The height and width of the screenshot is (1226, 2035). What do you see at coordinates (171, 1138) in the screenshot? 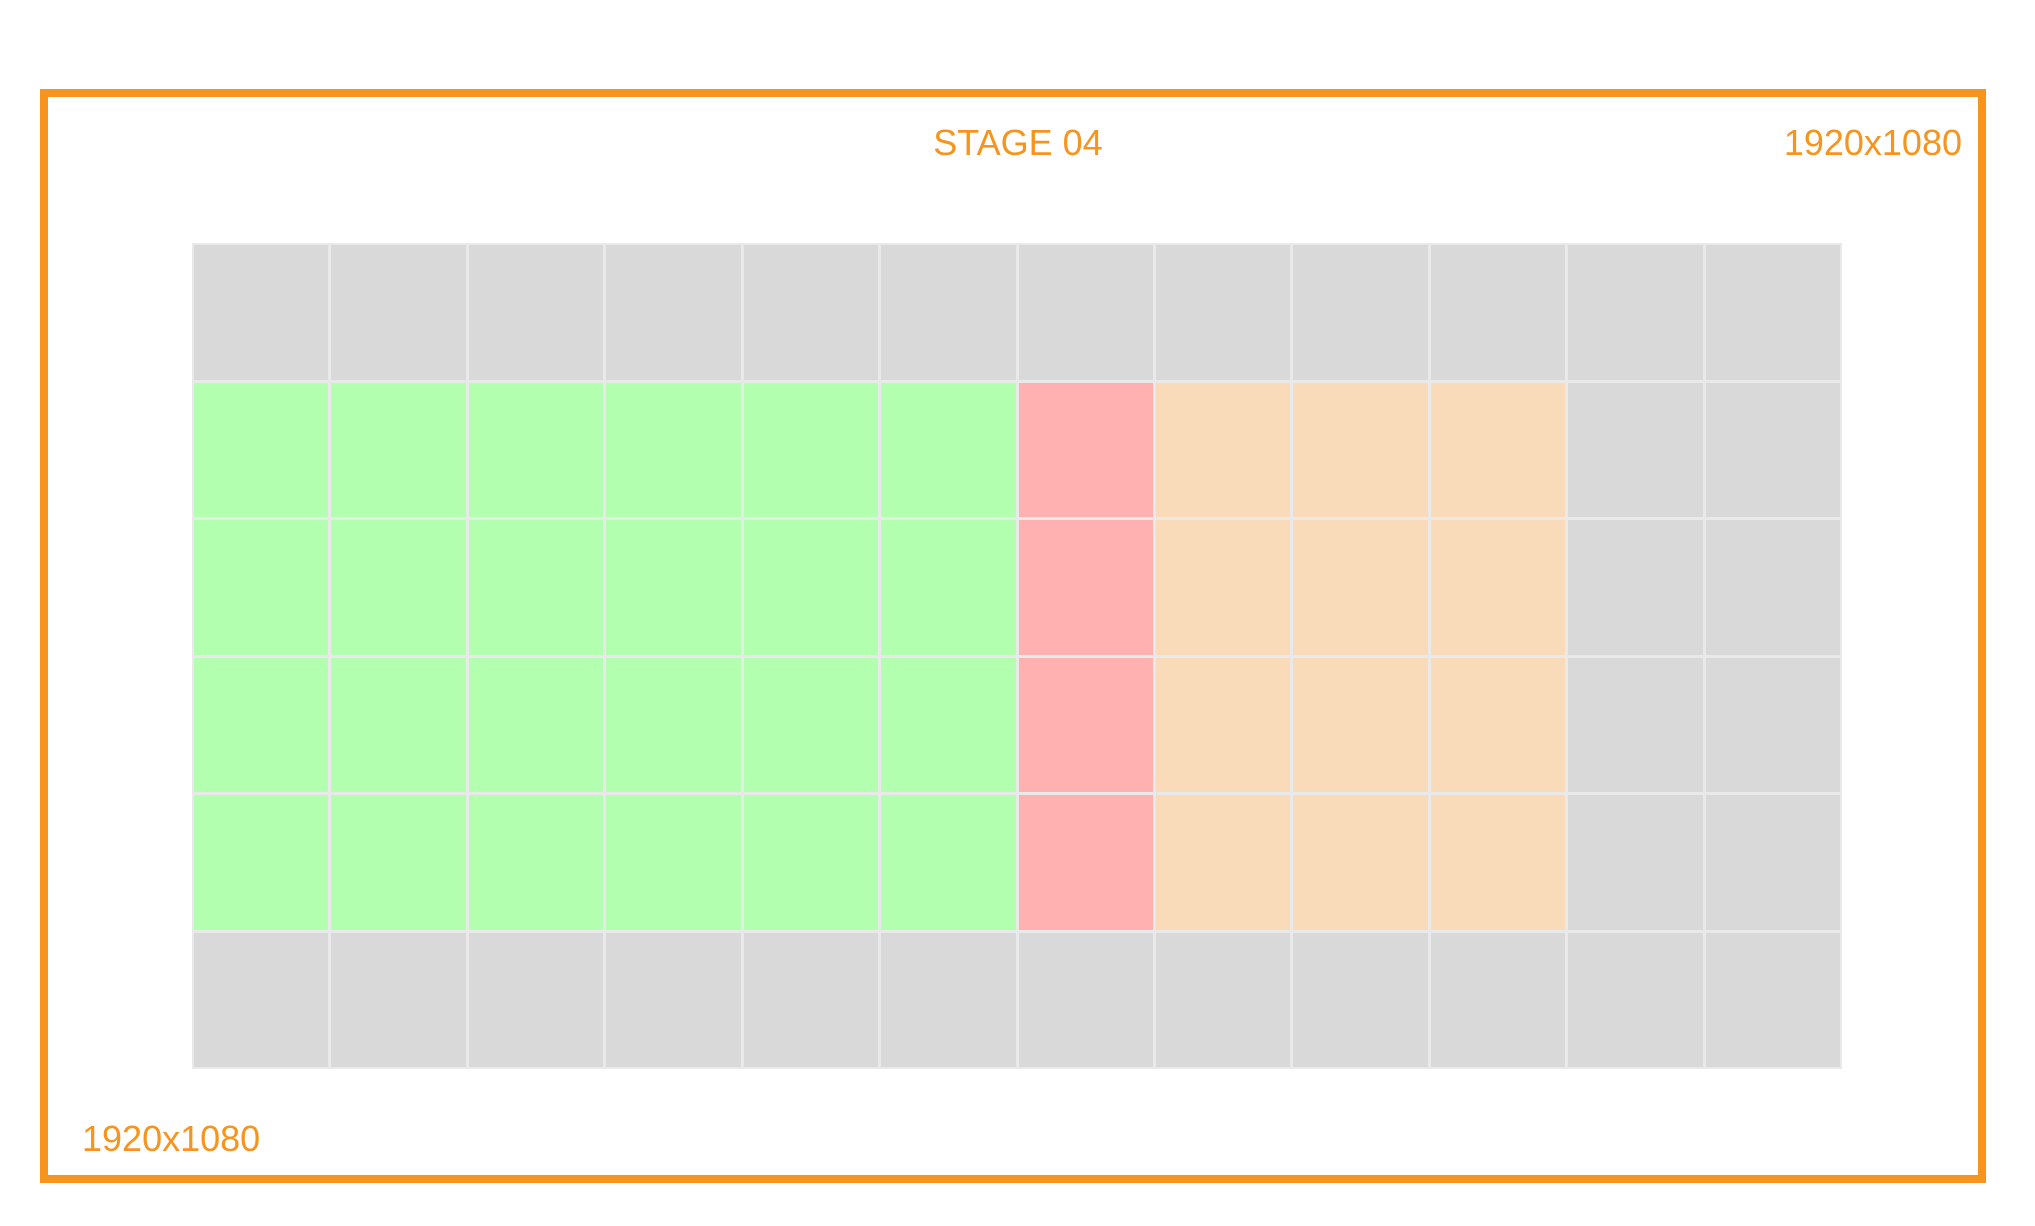
I see `resolution-label-bottom-left: 1920x1080` at bounding box center [171, 1138].